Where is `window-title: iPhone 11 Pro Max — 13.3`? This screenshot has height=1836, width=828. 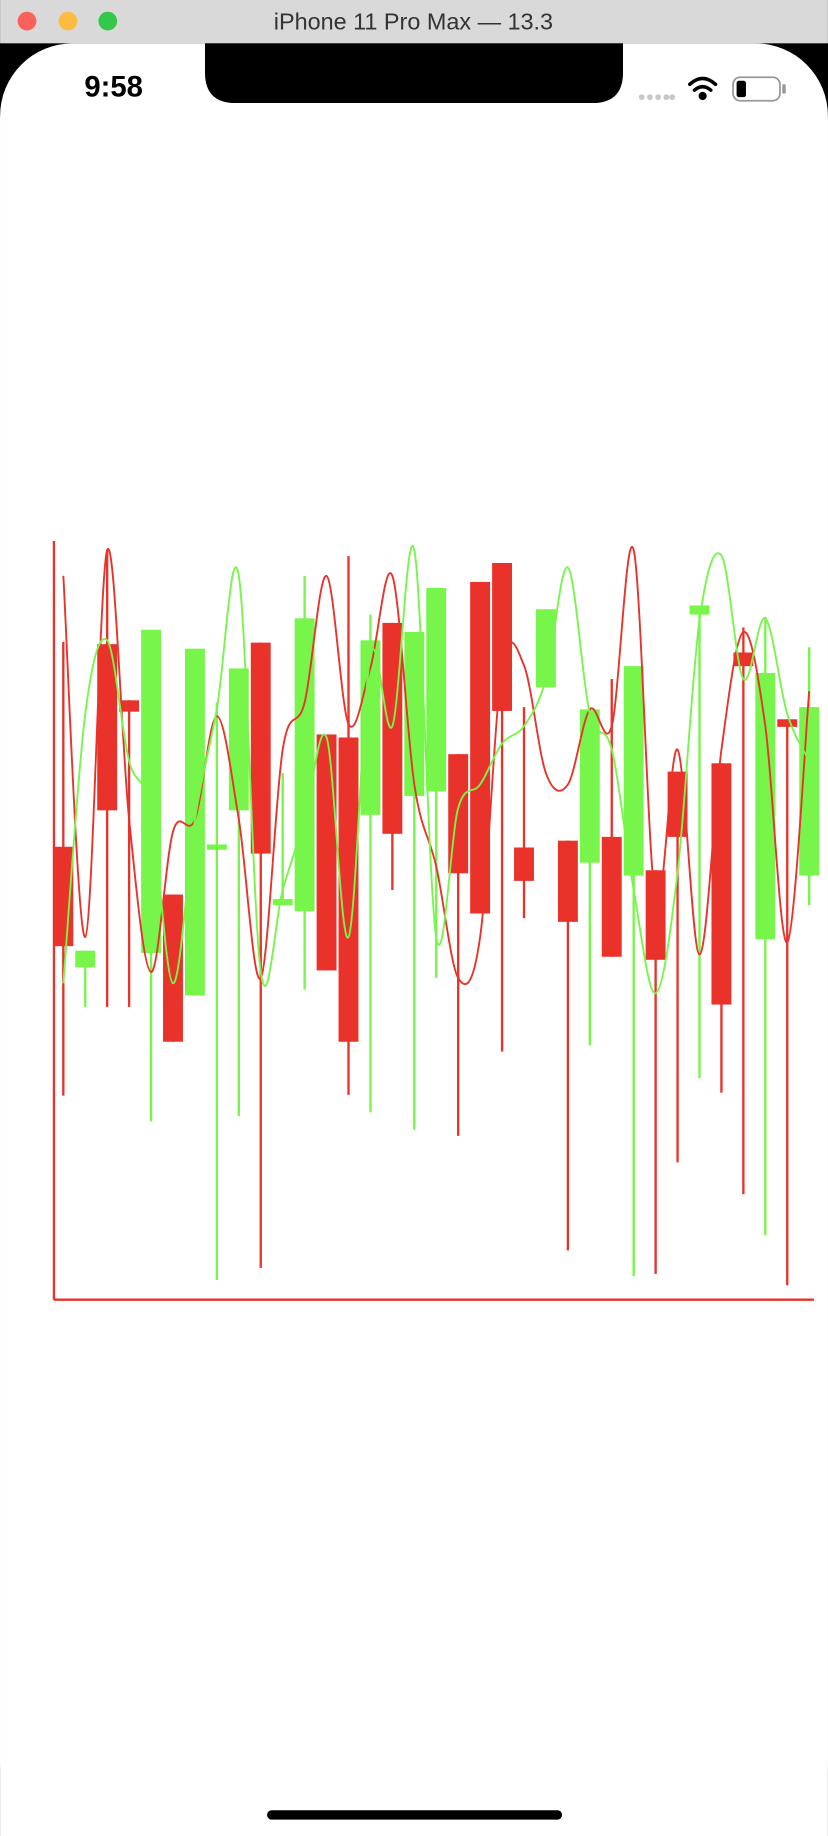 window-title: iPhone 11 Pro Max — 13.3 is located at coordinates (413, 22).